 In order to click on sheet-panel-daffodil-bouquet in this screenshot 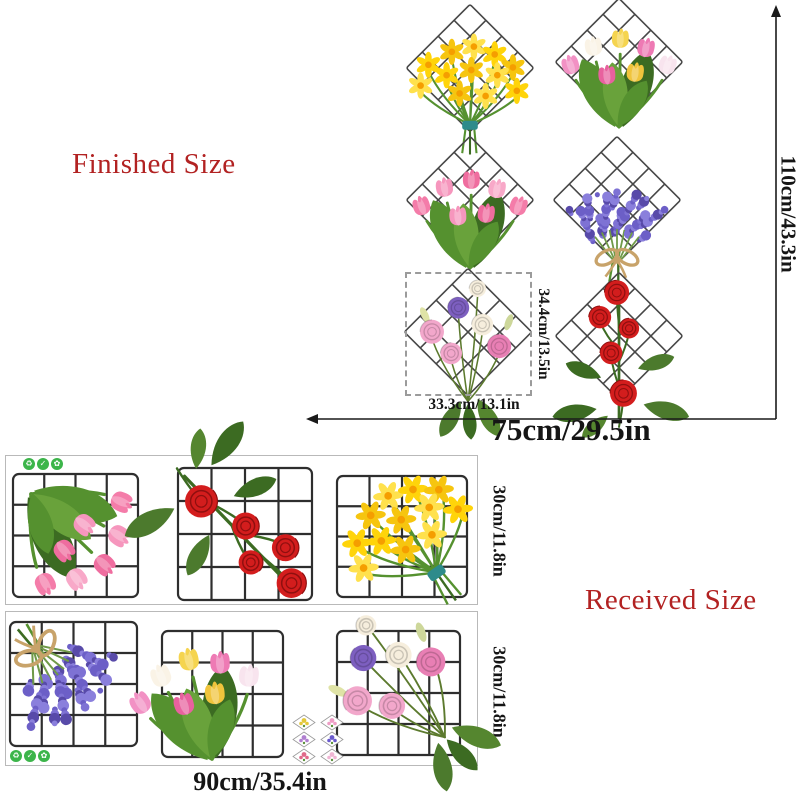, I will do `click(402, 536)`.